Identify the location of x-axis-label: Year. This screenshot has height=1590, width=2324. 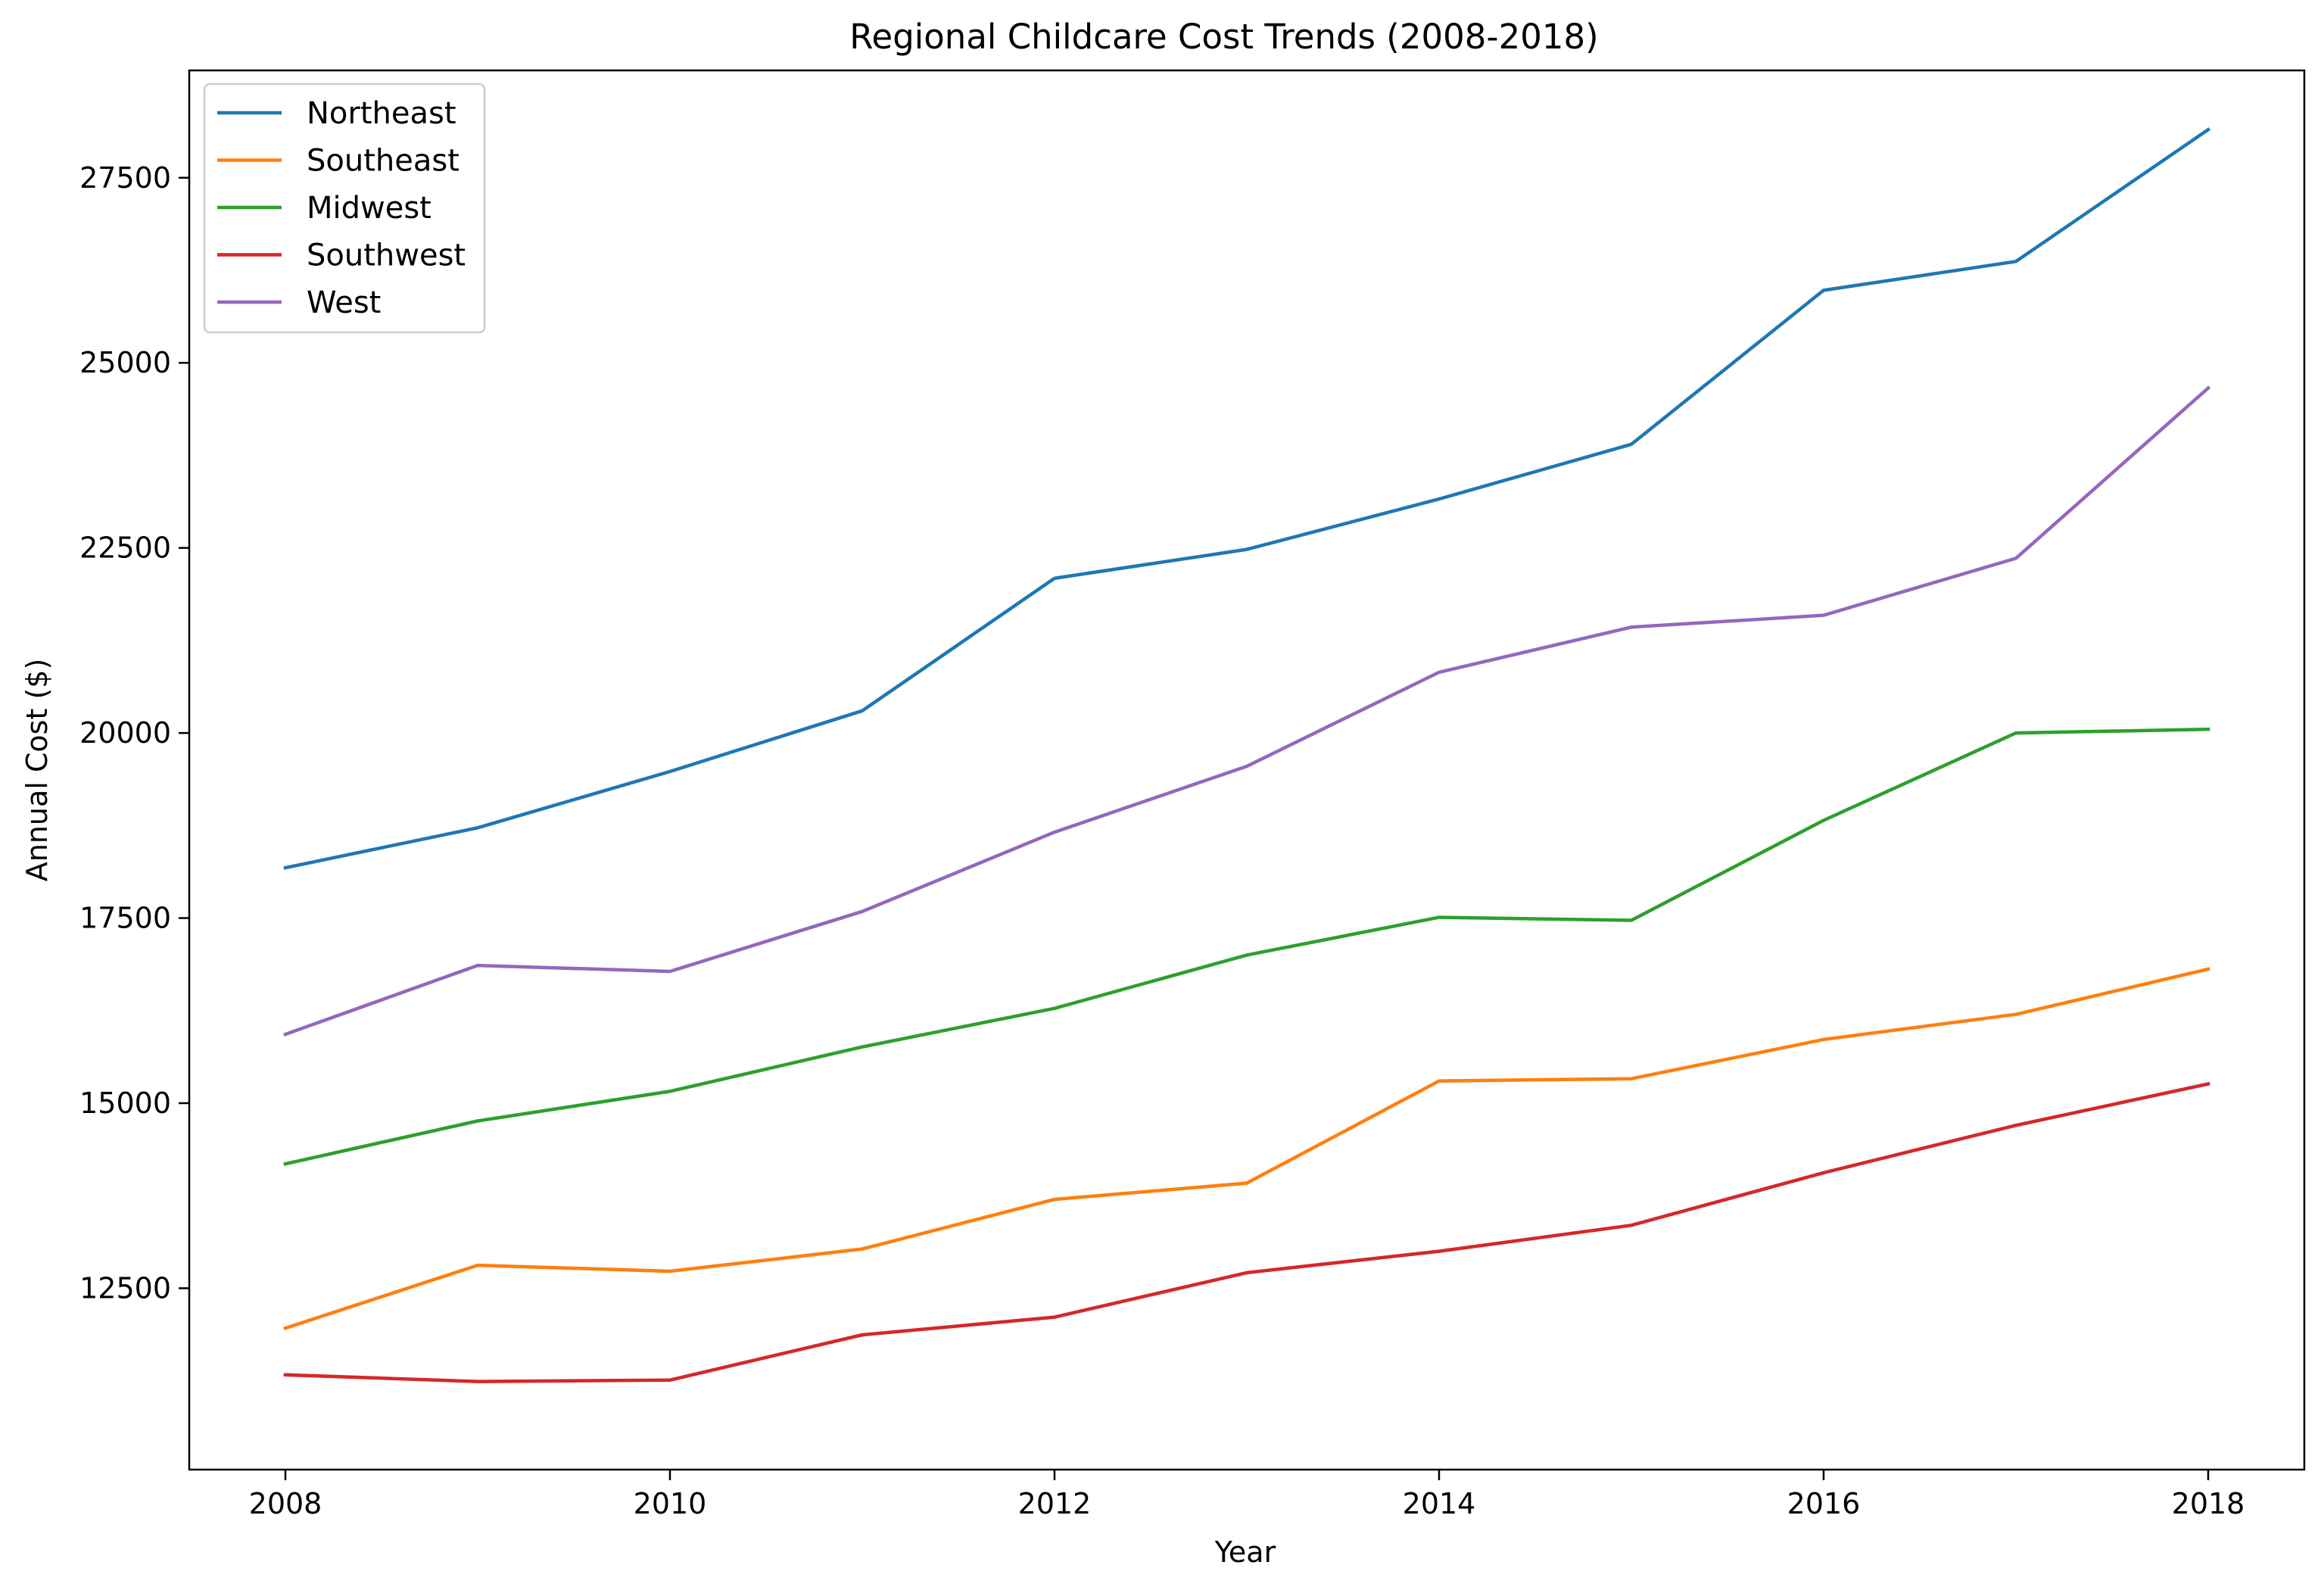
(1245, 1552).